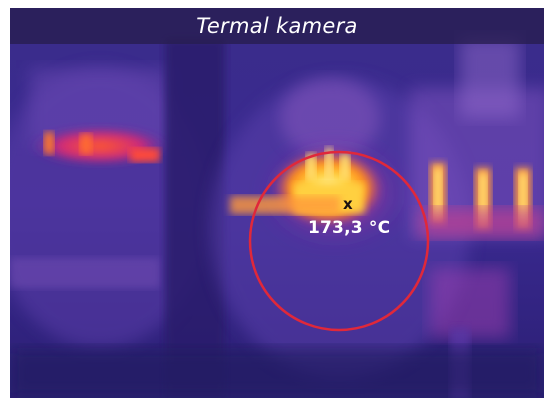 This screenshot has height=403, width=550. I want to click on measurement-circle, so click(339, 241).